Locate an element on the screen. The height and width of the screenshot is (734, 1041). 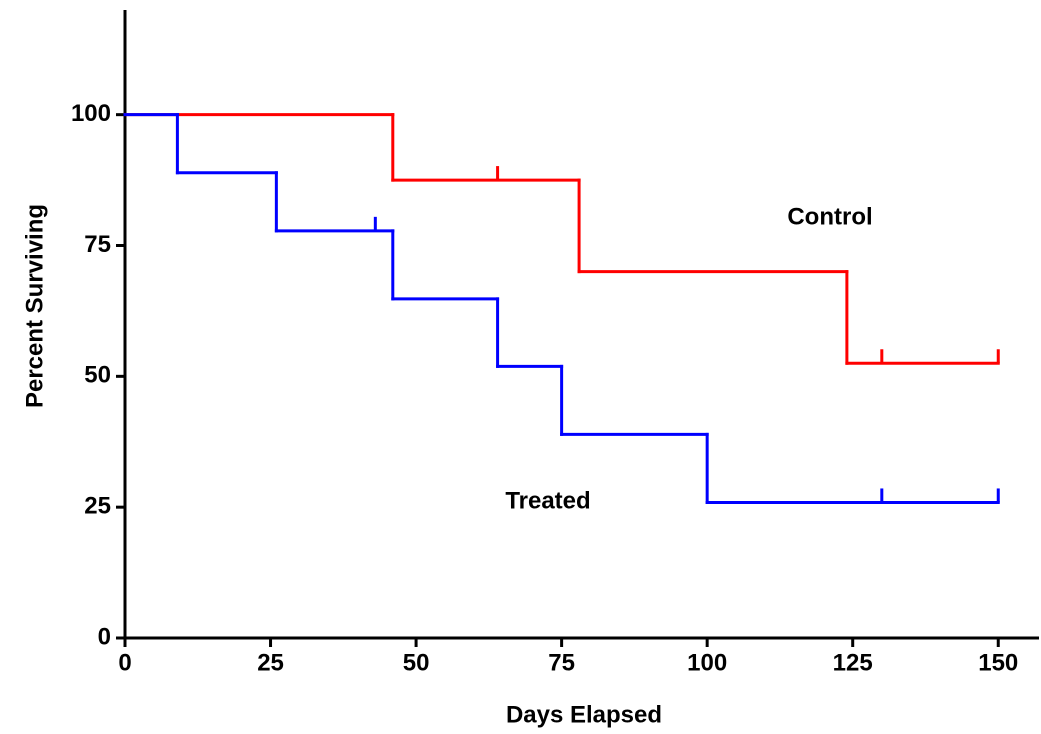
y-tick-label: 100 is located at coordinates (91, 113).